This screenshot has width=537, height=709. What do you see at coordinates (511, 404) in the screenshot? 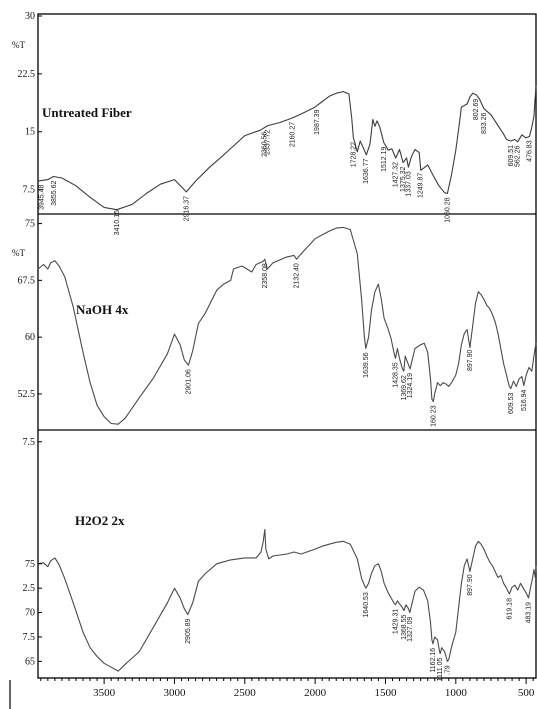
I see `peak-label: 609.53` at bounding box center [511, 404].